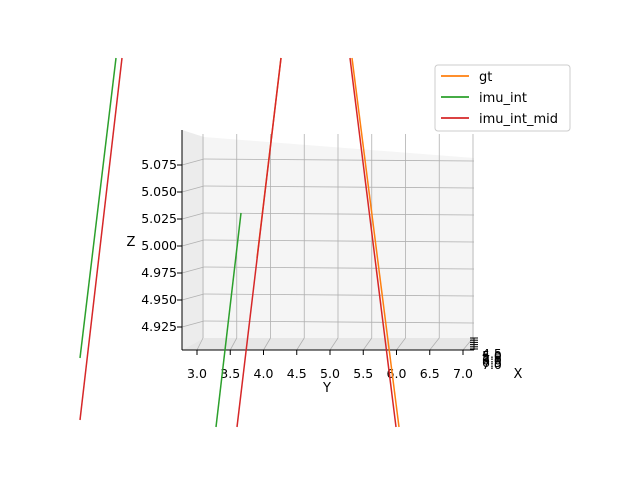 Image resolution: width=640 pixels, height=480 pixels. I want to click on y-tick-label: 5.0, so click(330, 373).